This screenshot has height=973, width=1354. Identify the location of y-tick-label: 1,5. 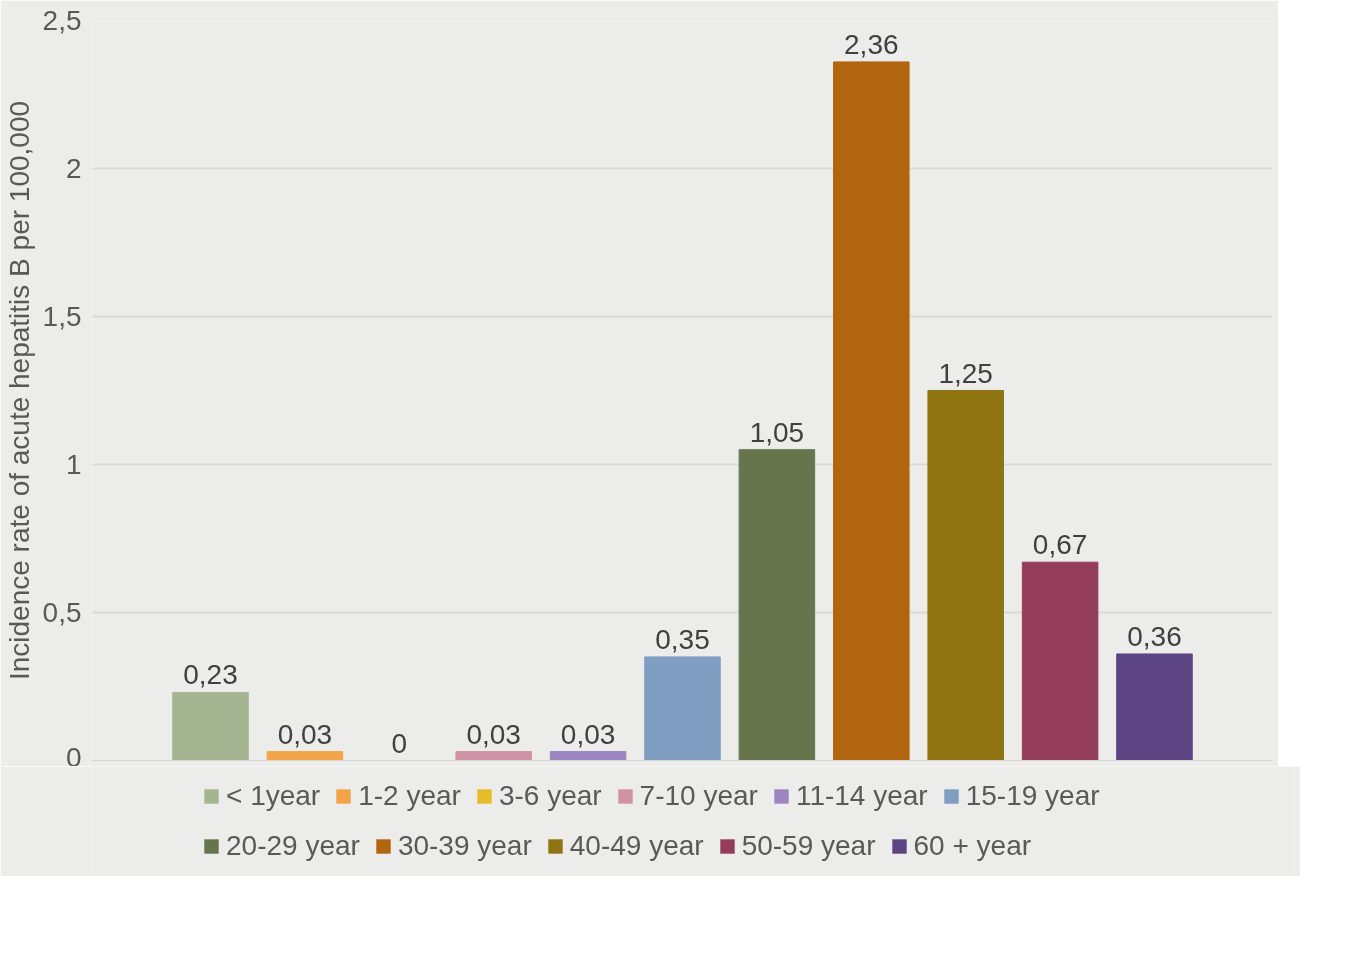
(62, 316).